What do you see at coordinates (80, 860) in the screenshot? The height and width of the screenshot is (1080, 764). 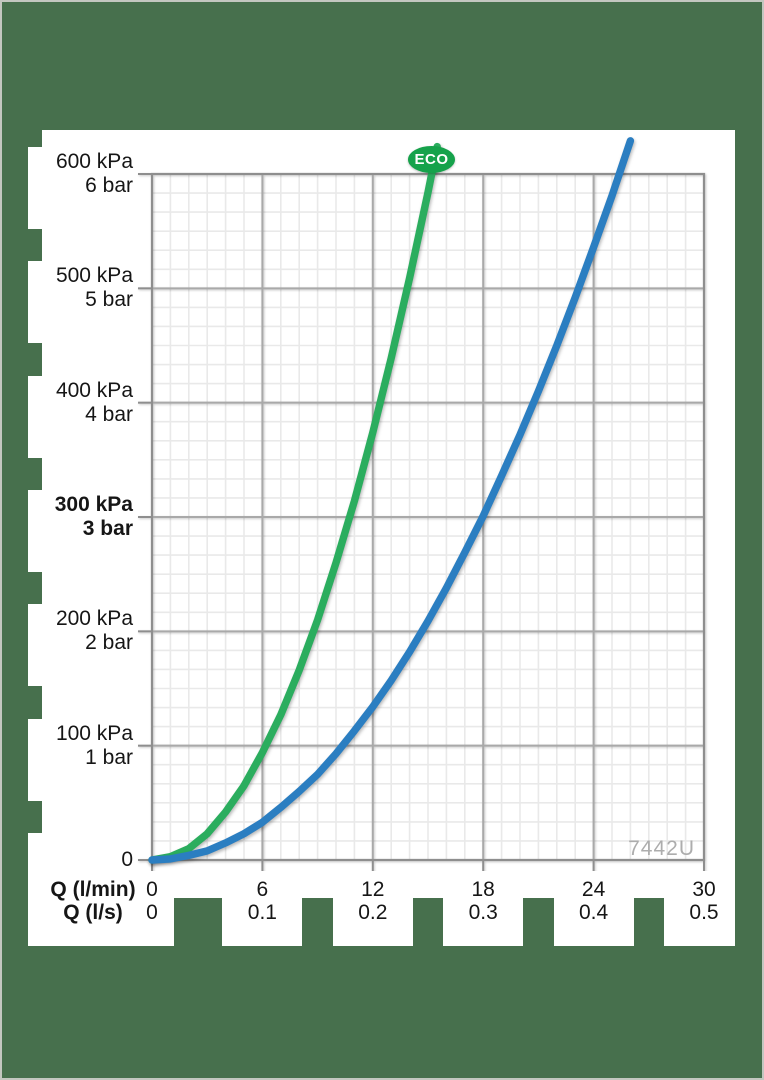 I see `y-axis-label: 0` at bounding box center [80, 860].